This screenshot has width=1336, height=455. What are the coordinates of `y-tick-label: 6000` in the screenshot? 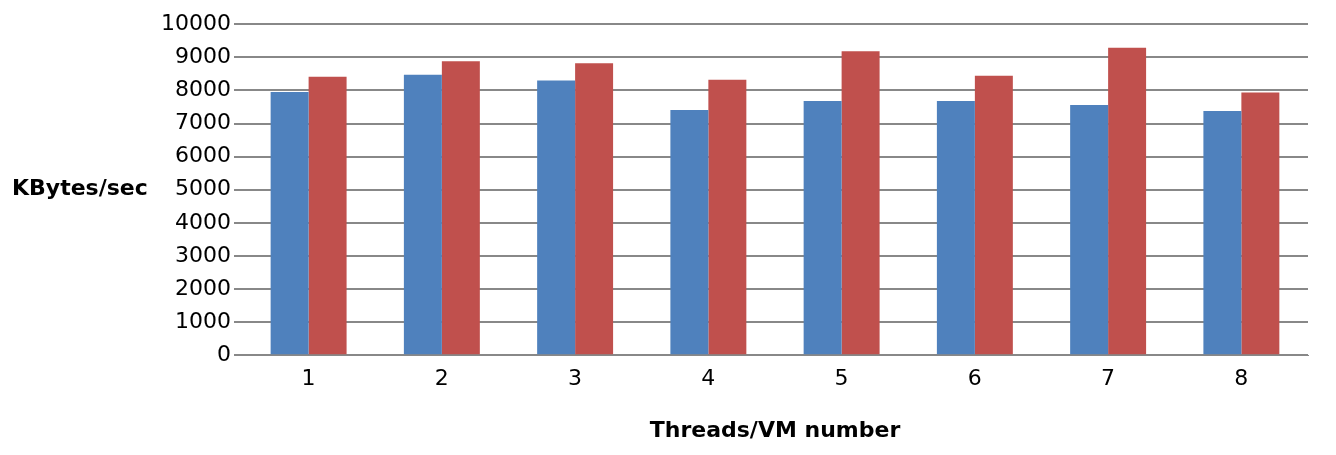 It's located at (202, 155).